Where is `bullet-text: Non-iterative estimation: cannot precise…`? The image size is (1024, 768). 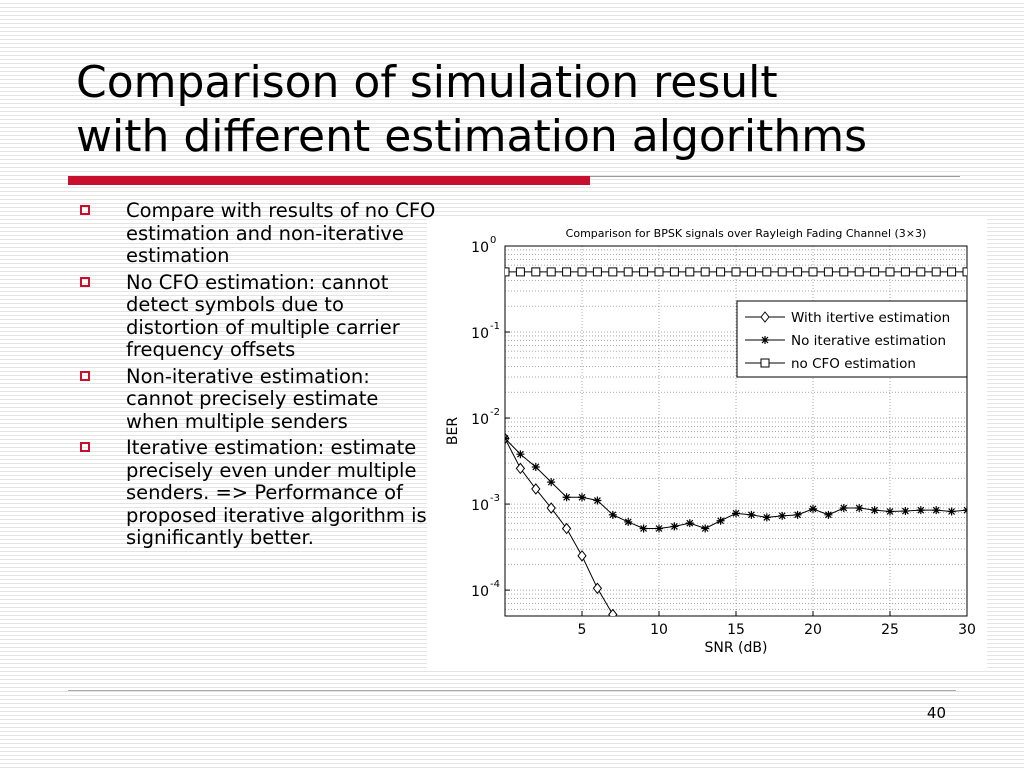
bullet-text: Non-iterative estimation: cannot precise… is located at coordinates (252, 398).